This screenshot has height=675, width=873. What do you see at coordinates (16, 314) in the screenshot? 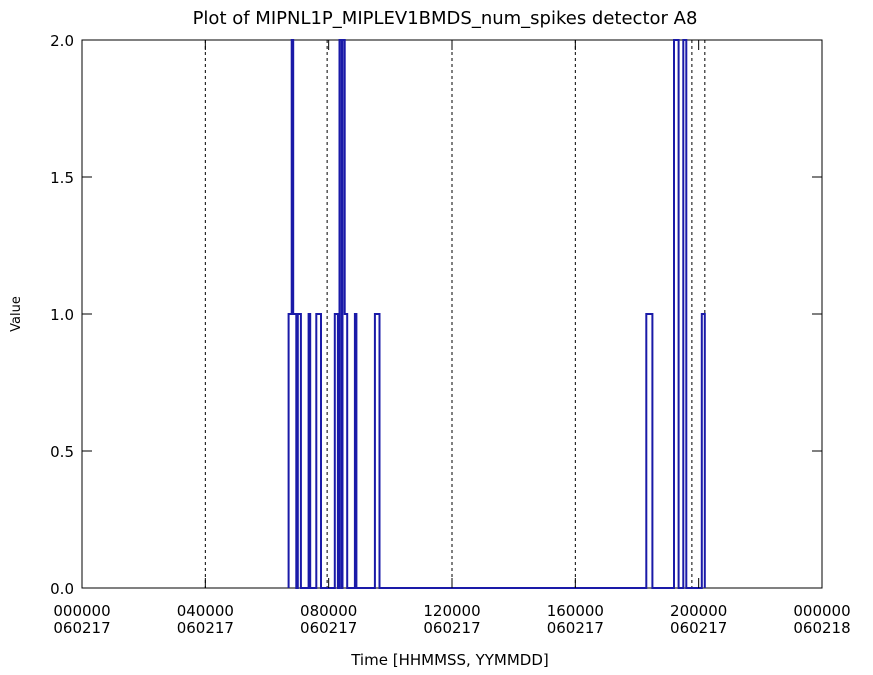
I see `y-axis-label: Value` at bounding box center [16, 314].